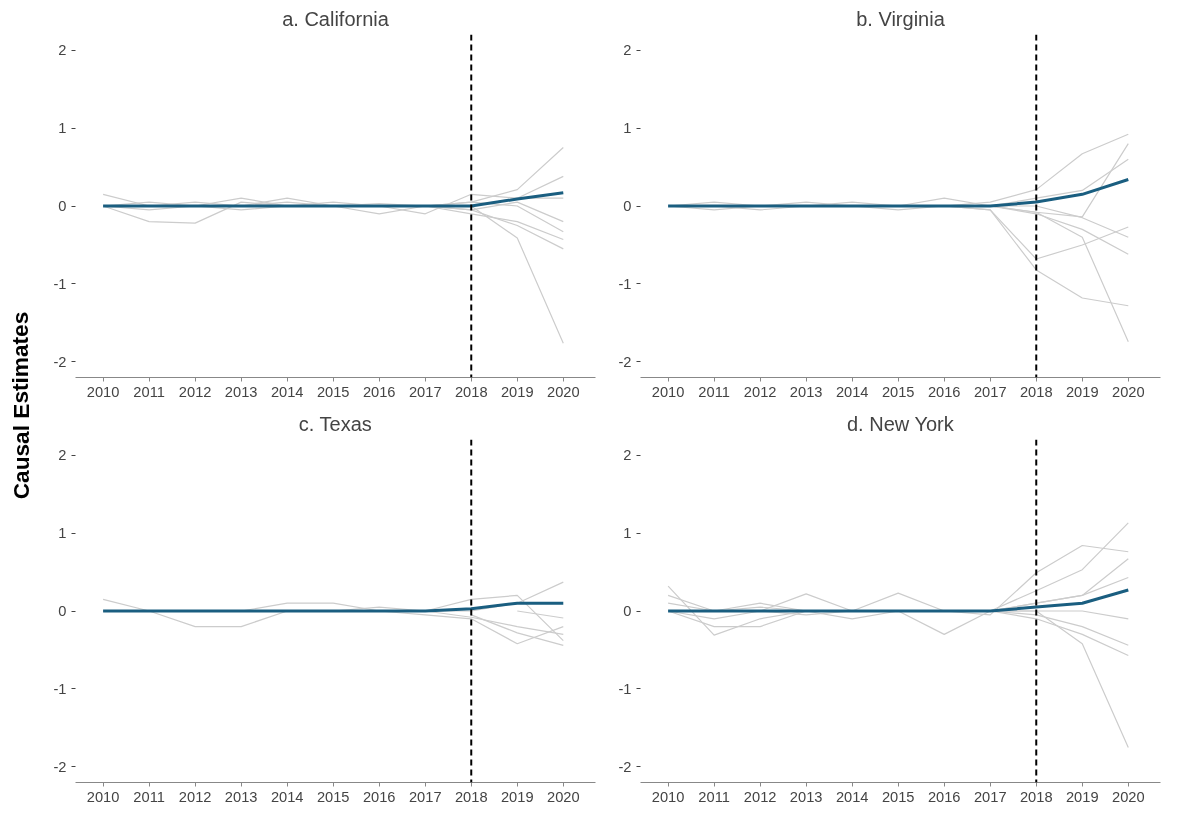  Describe the element at coordinates (336, 18) in the screenshot. I see `chart-title: a. California` at that location.